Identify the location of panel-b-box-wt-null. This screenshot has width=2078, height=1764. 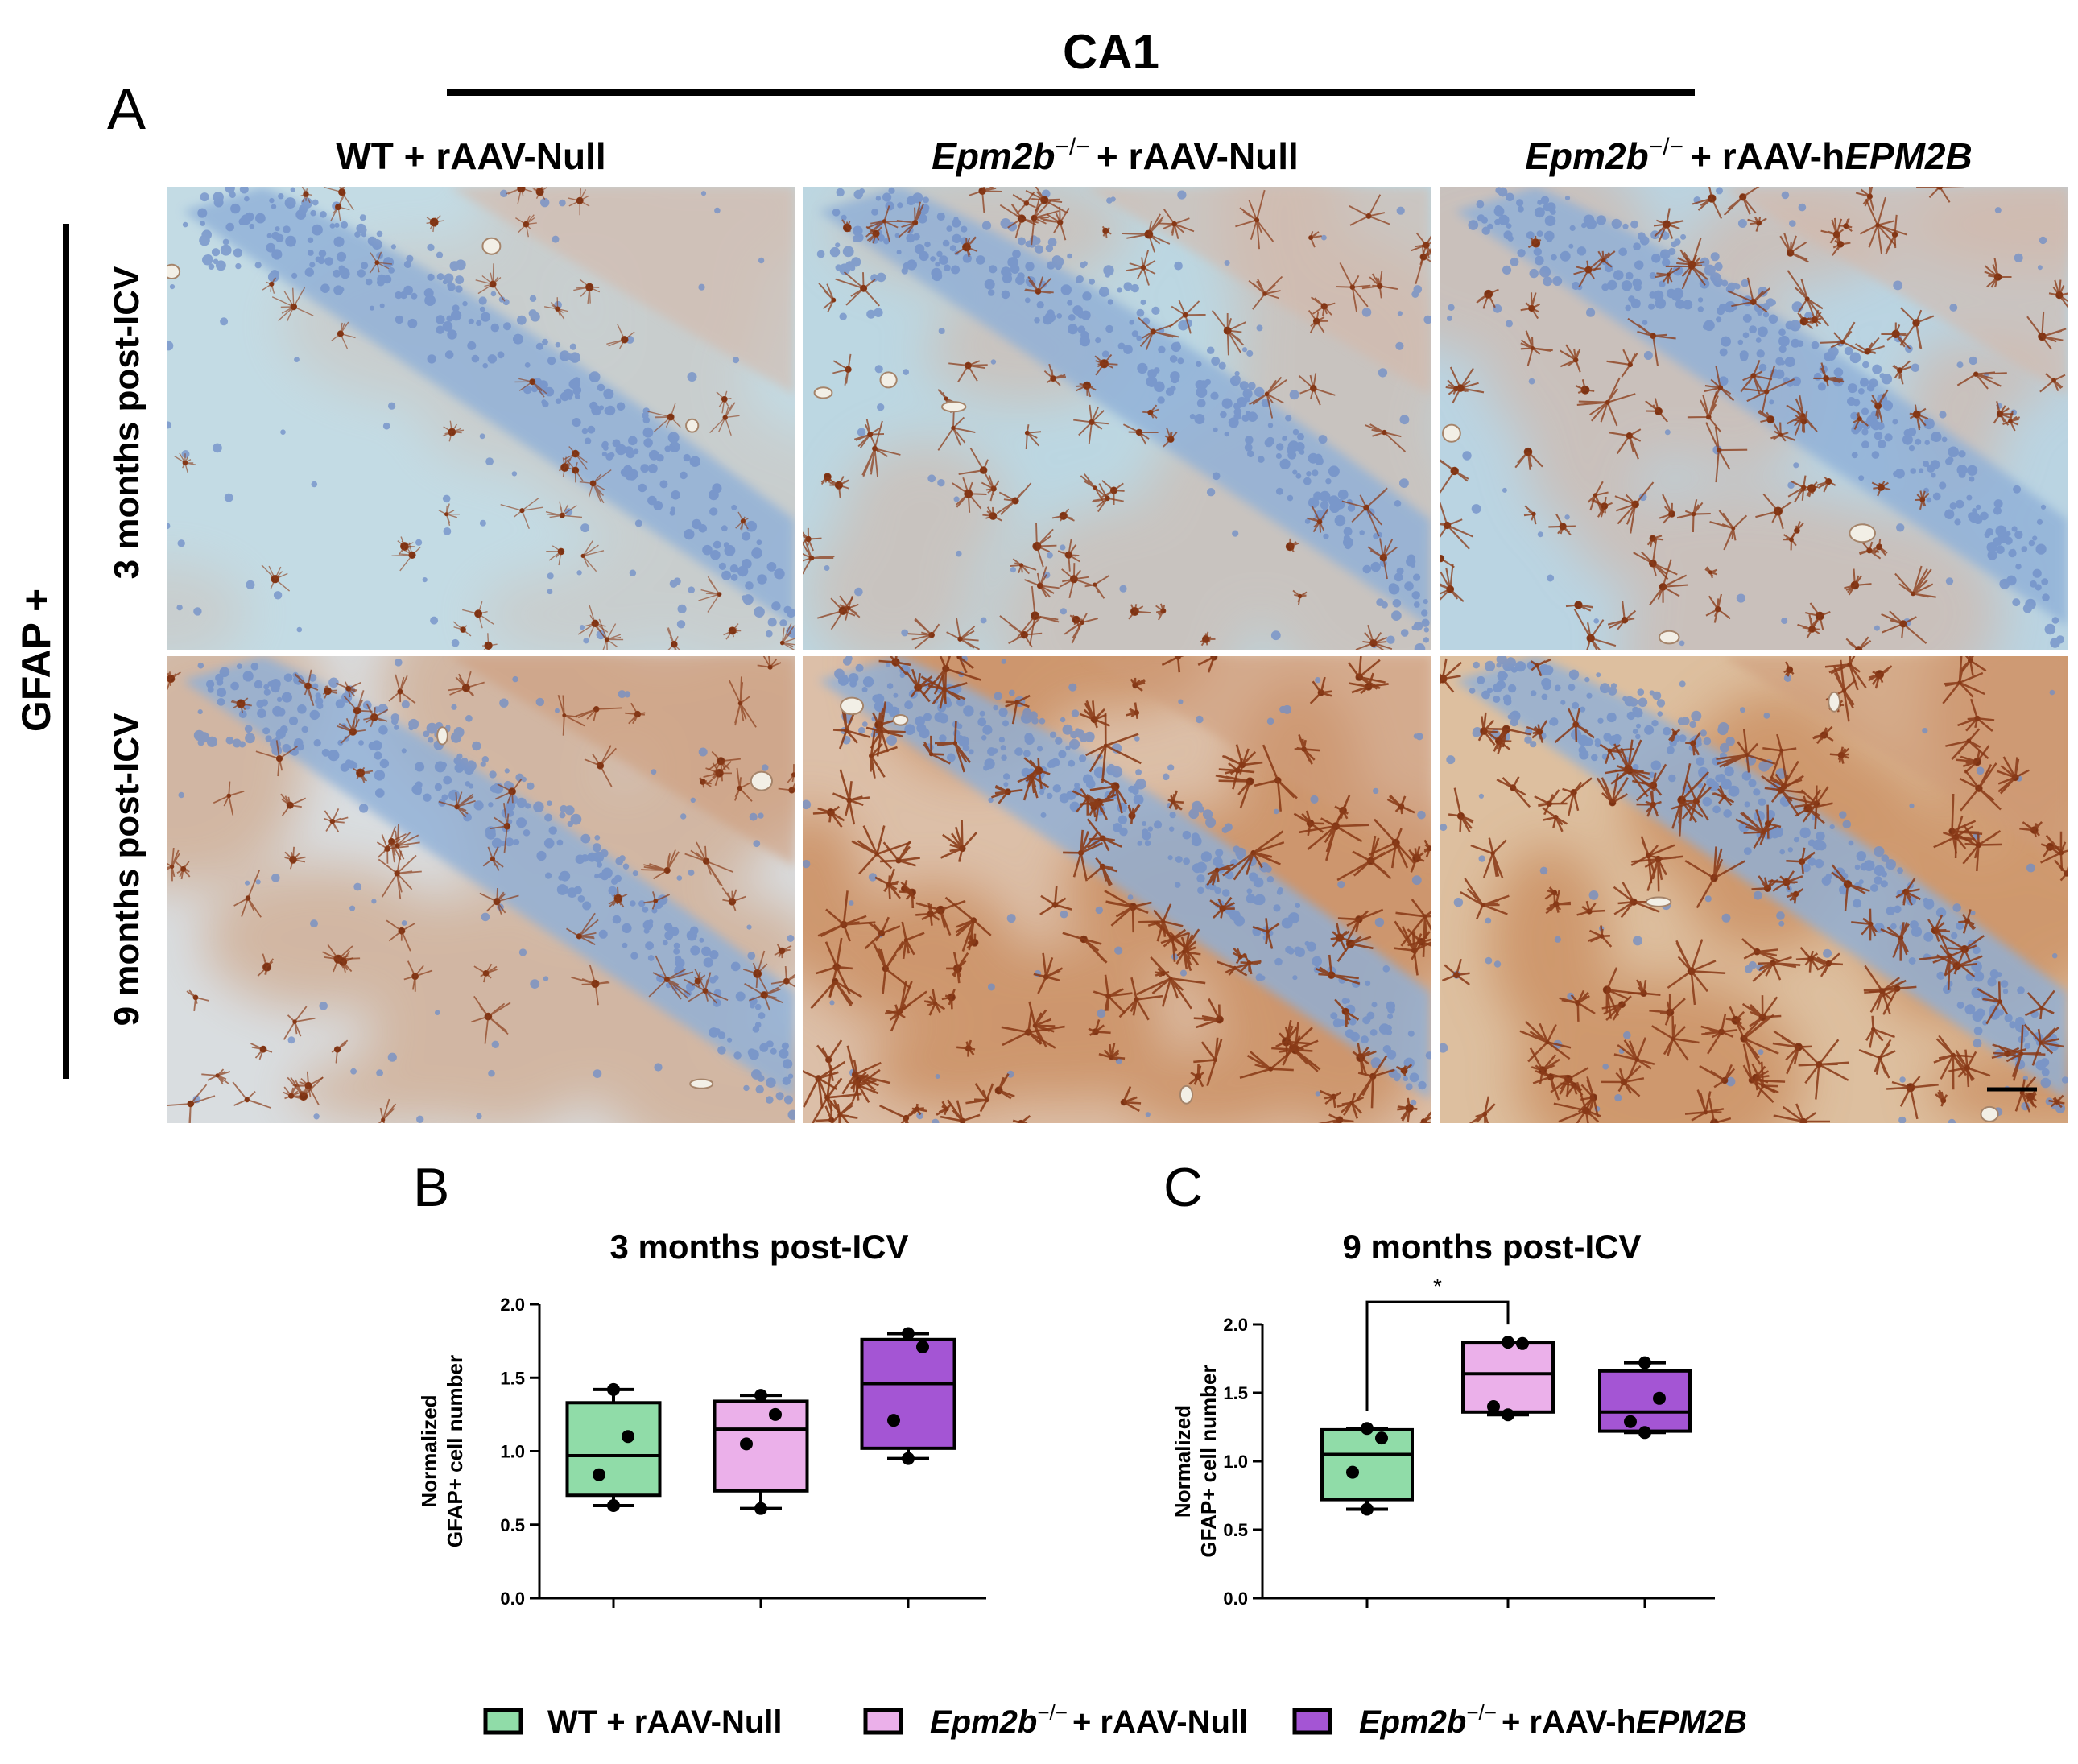
(614, 1447).